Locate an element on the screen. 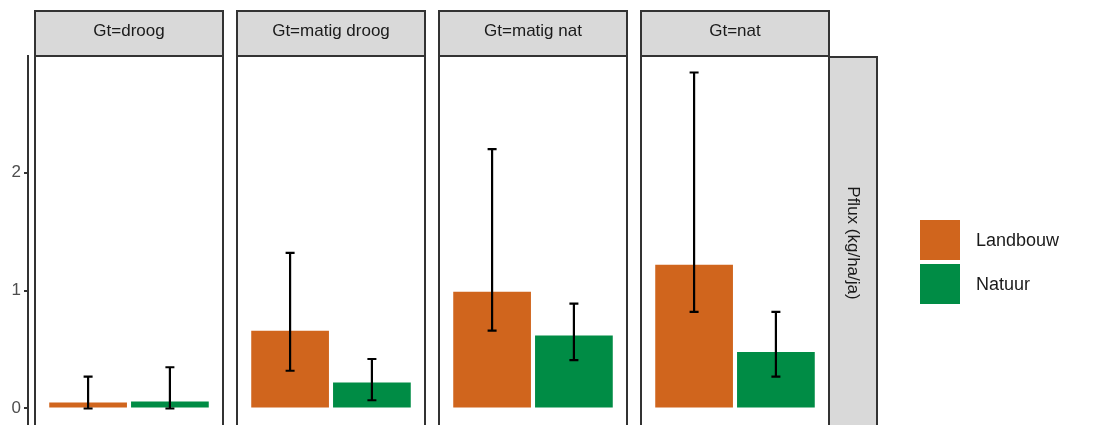 This screenshot has width=1099, height=425. y-tick-label: 2 is located at coordinates (16, 172).